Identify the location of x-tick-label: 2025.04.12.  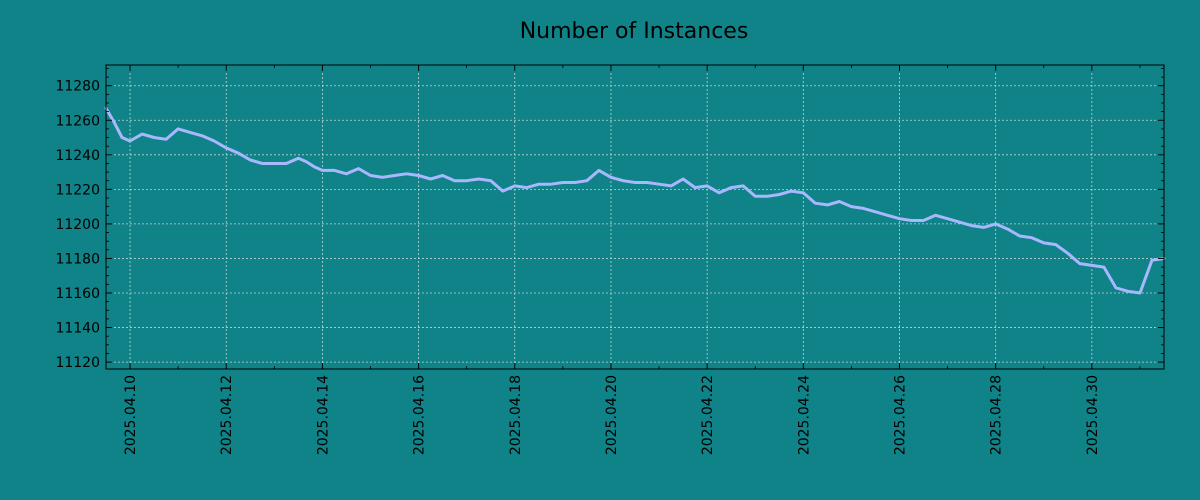
(227, 415).